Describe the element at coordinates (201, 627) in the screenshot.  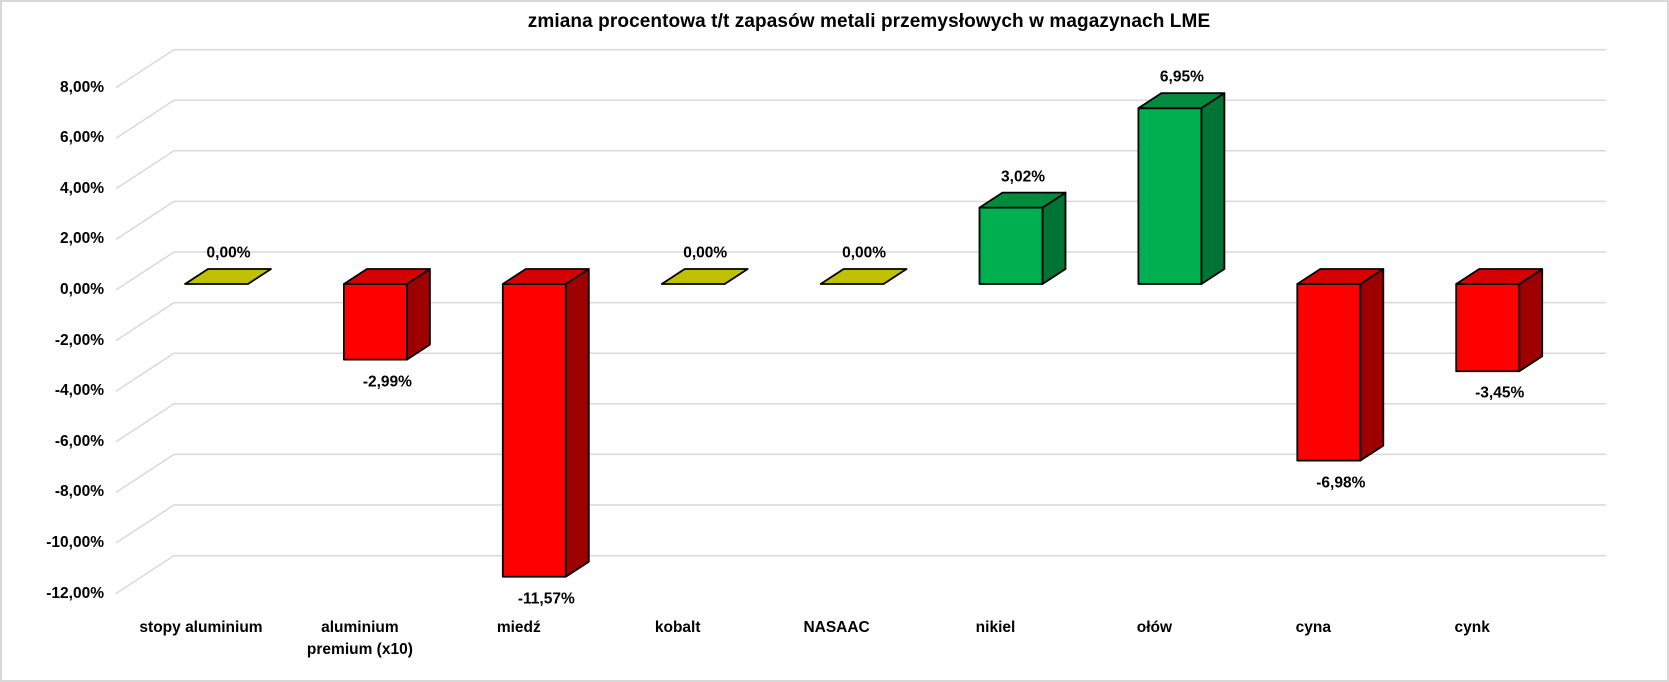
I see `category-label: stopy aluminium` at that location.